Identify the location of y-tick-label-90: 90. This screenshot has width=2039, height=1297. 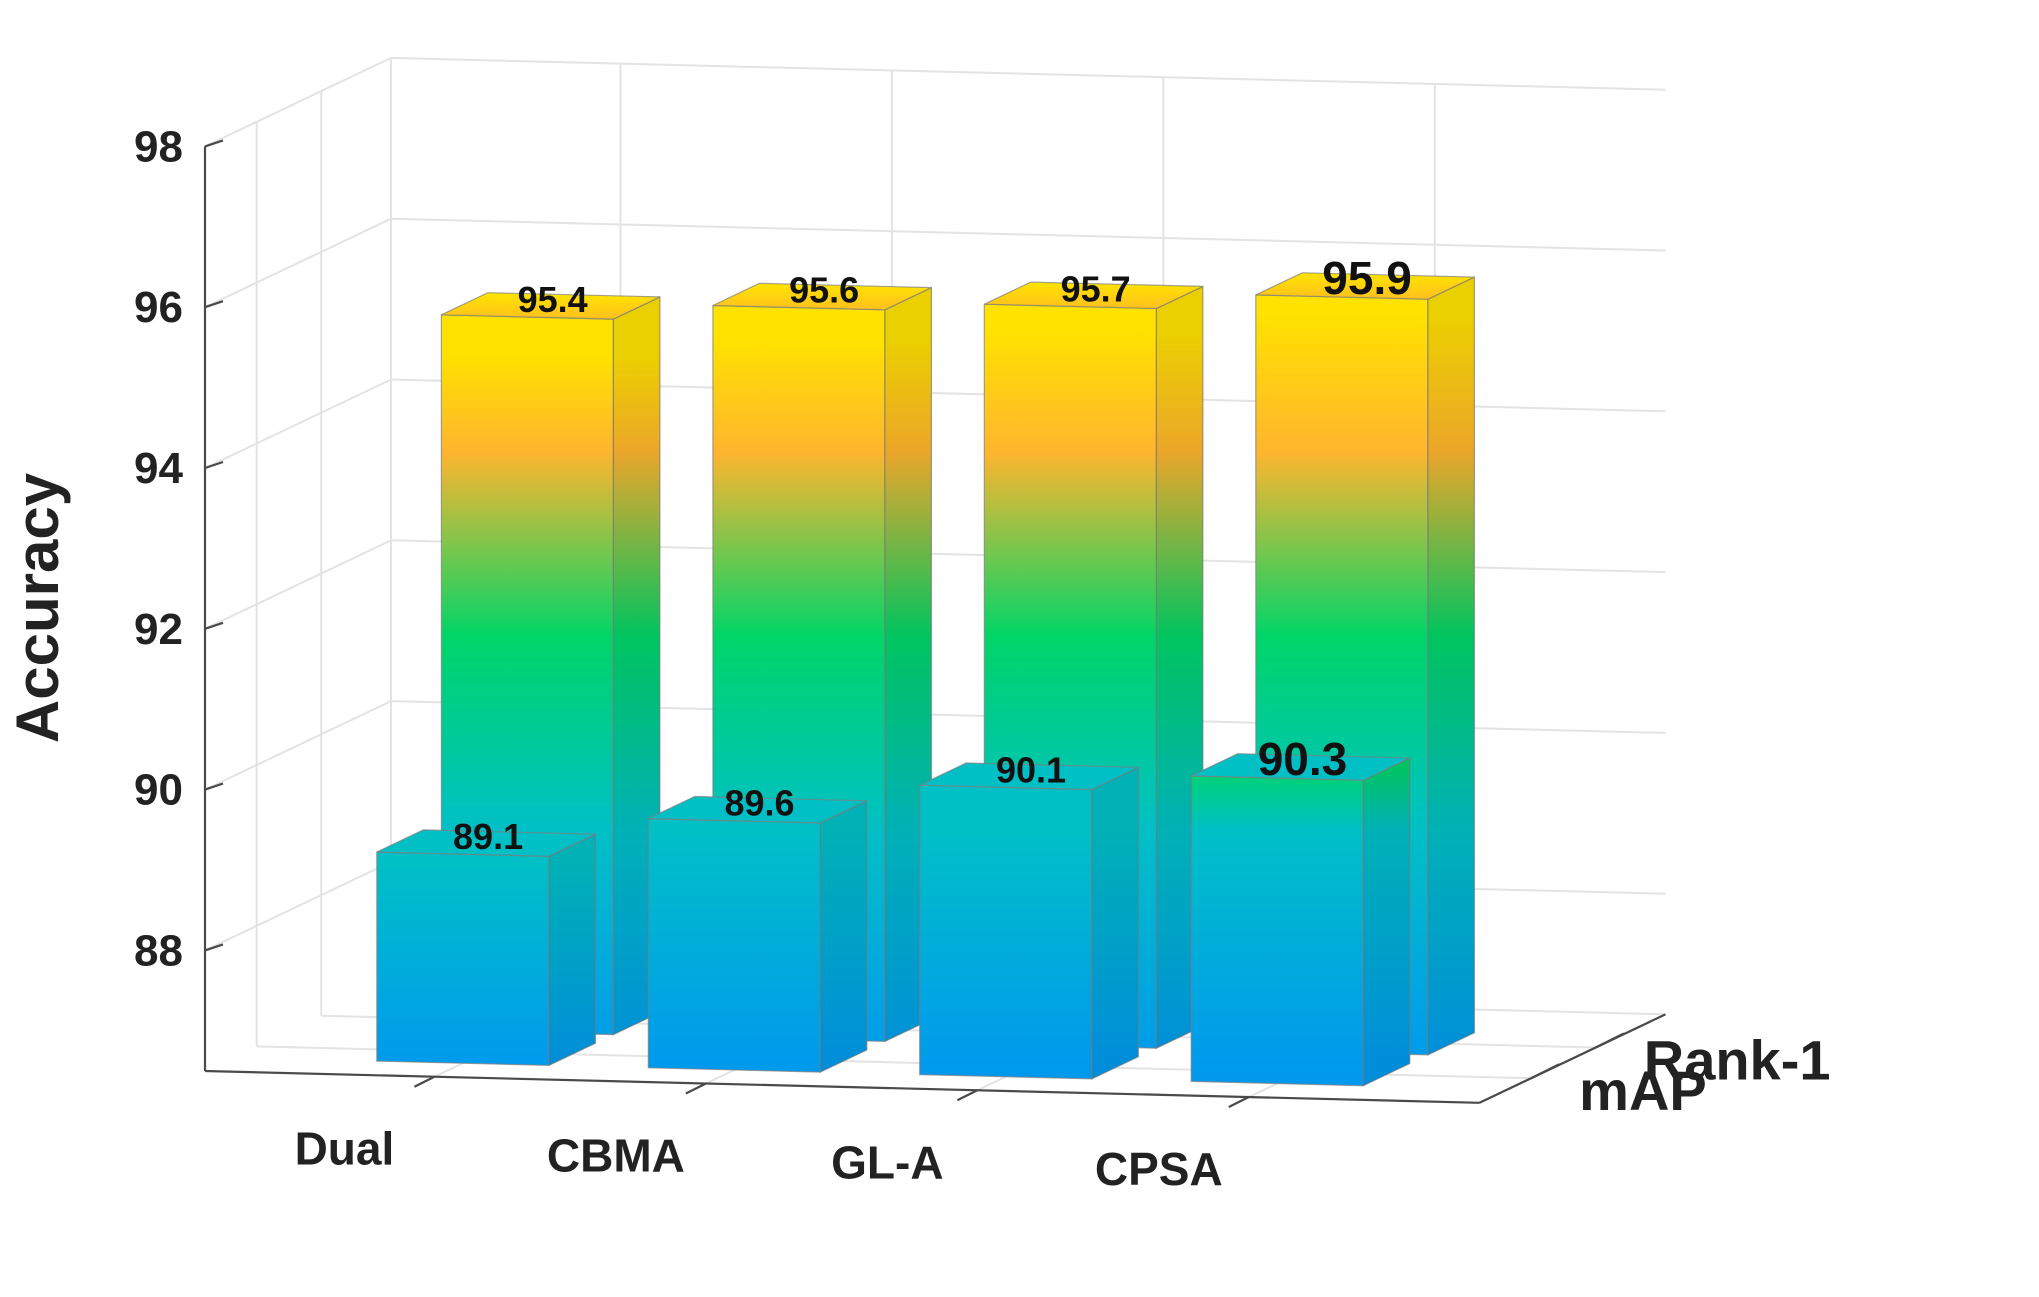
(158, 790).